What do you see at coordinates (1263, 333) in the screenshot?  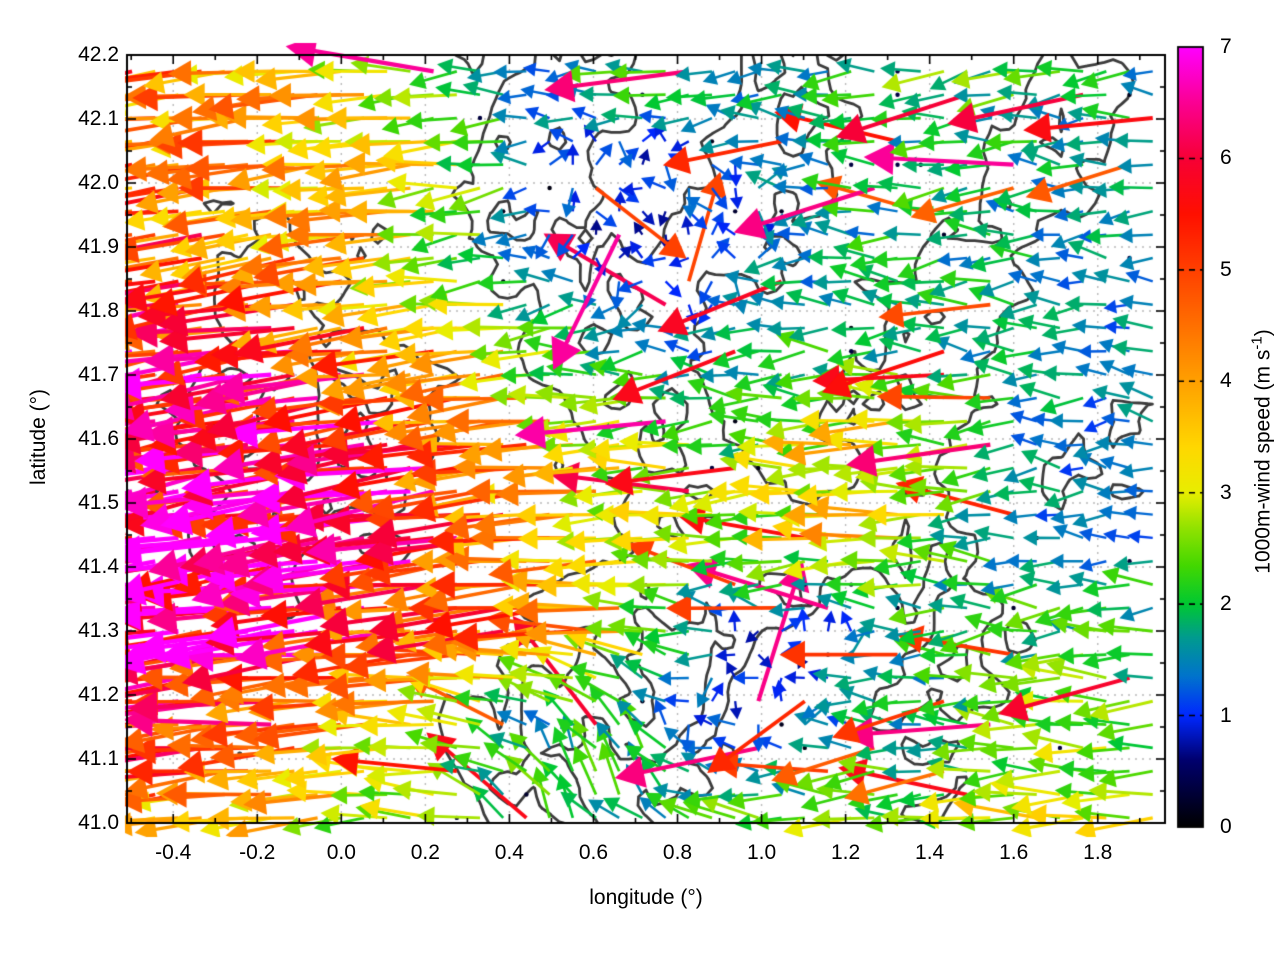 I see `colorbar-label-close: )` at bounding box center [1263, 333].